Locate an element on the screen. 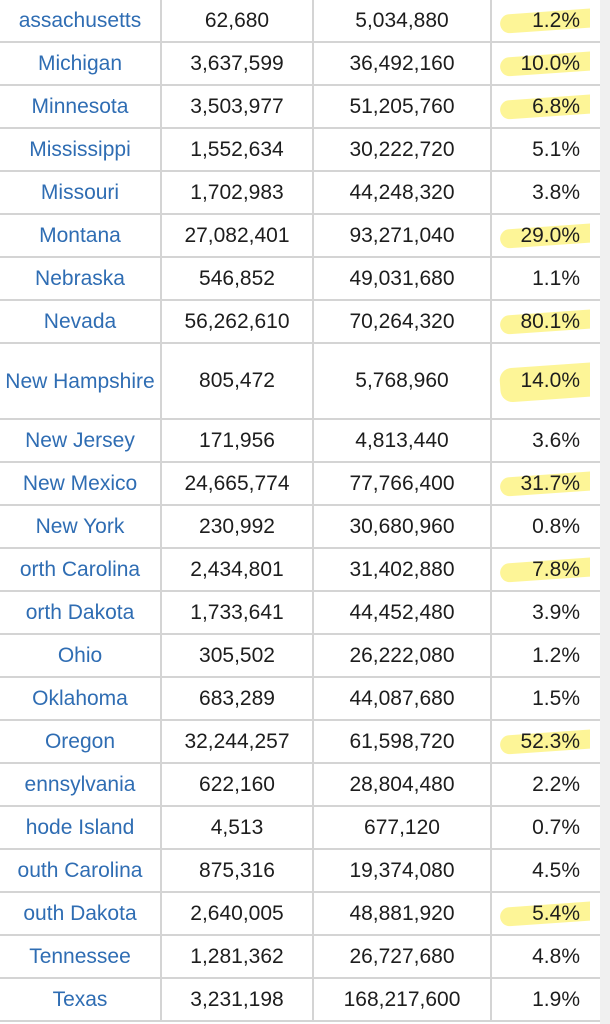  percent-cell: 4.5% is located at coordinates (541, 870).